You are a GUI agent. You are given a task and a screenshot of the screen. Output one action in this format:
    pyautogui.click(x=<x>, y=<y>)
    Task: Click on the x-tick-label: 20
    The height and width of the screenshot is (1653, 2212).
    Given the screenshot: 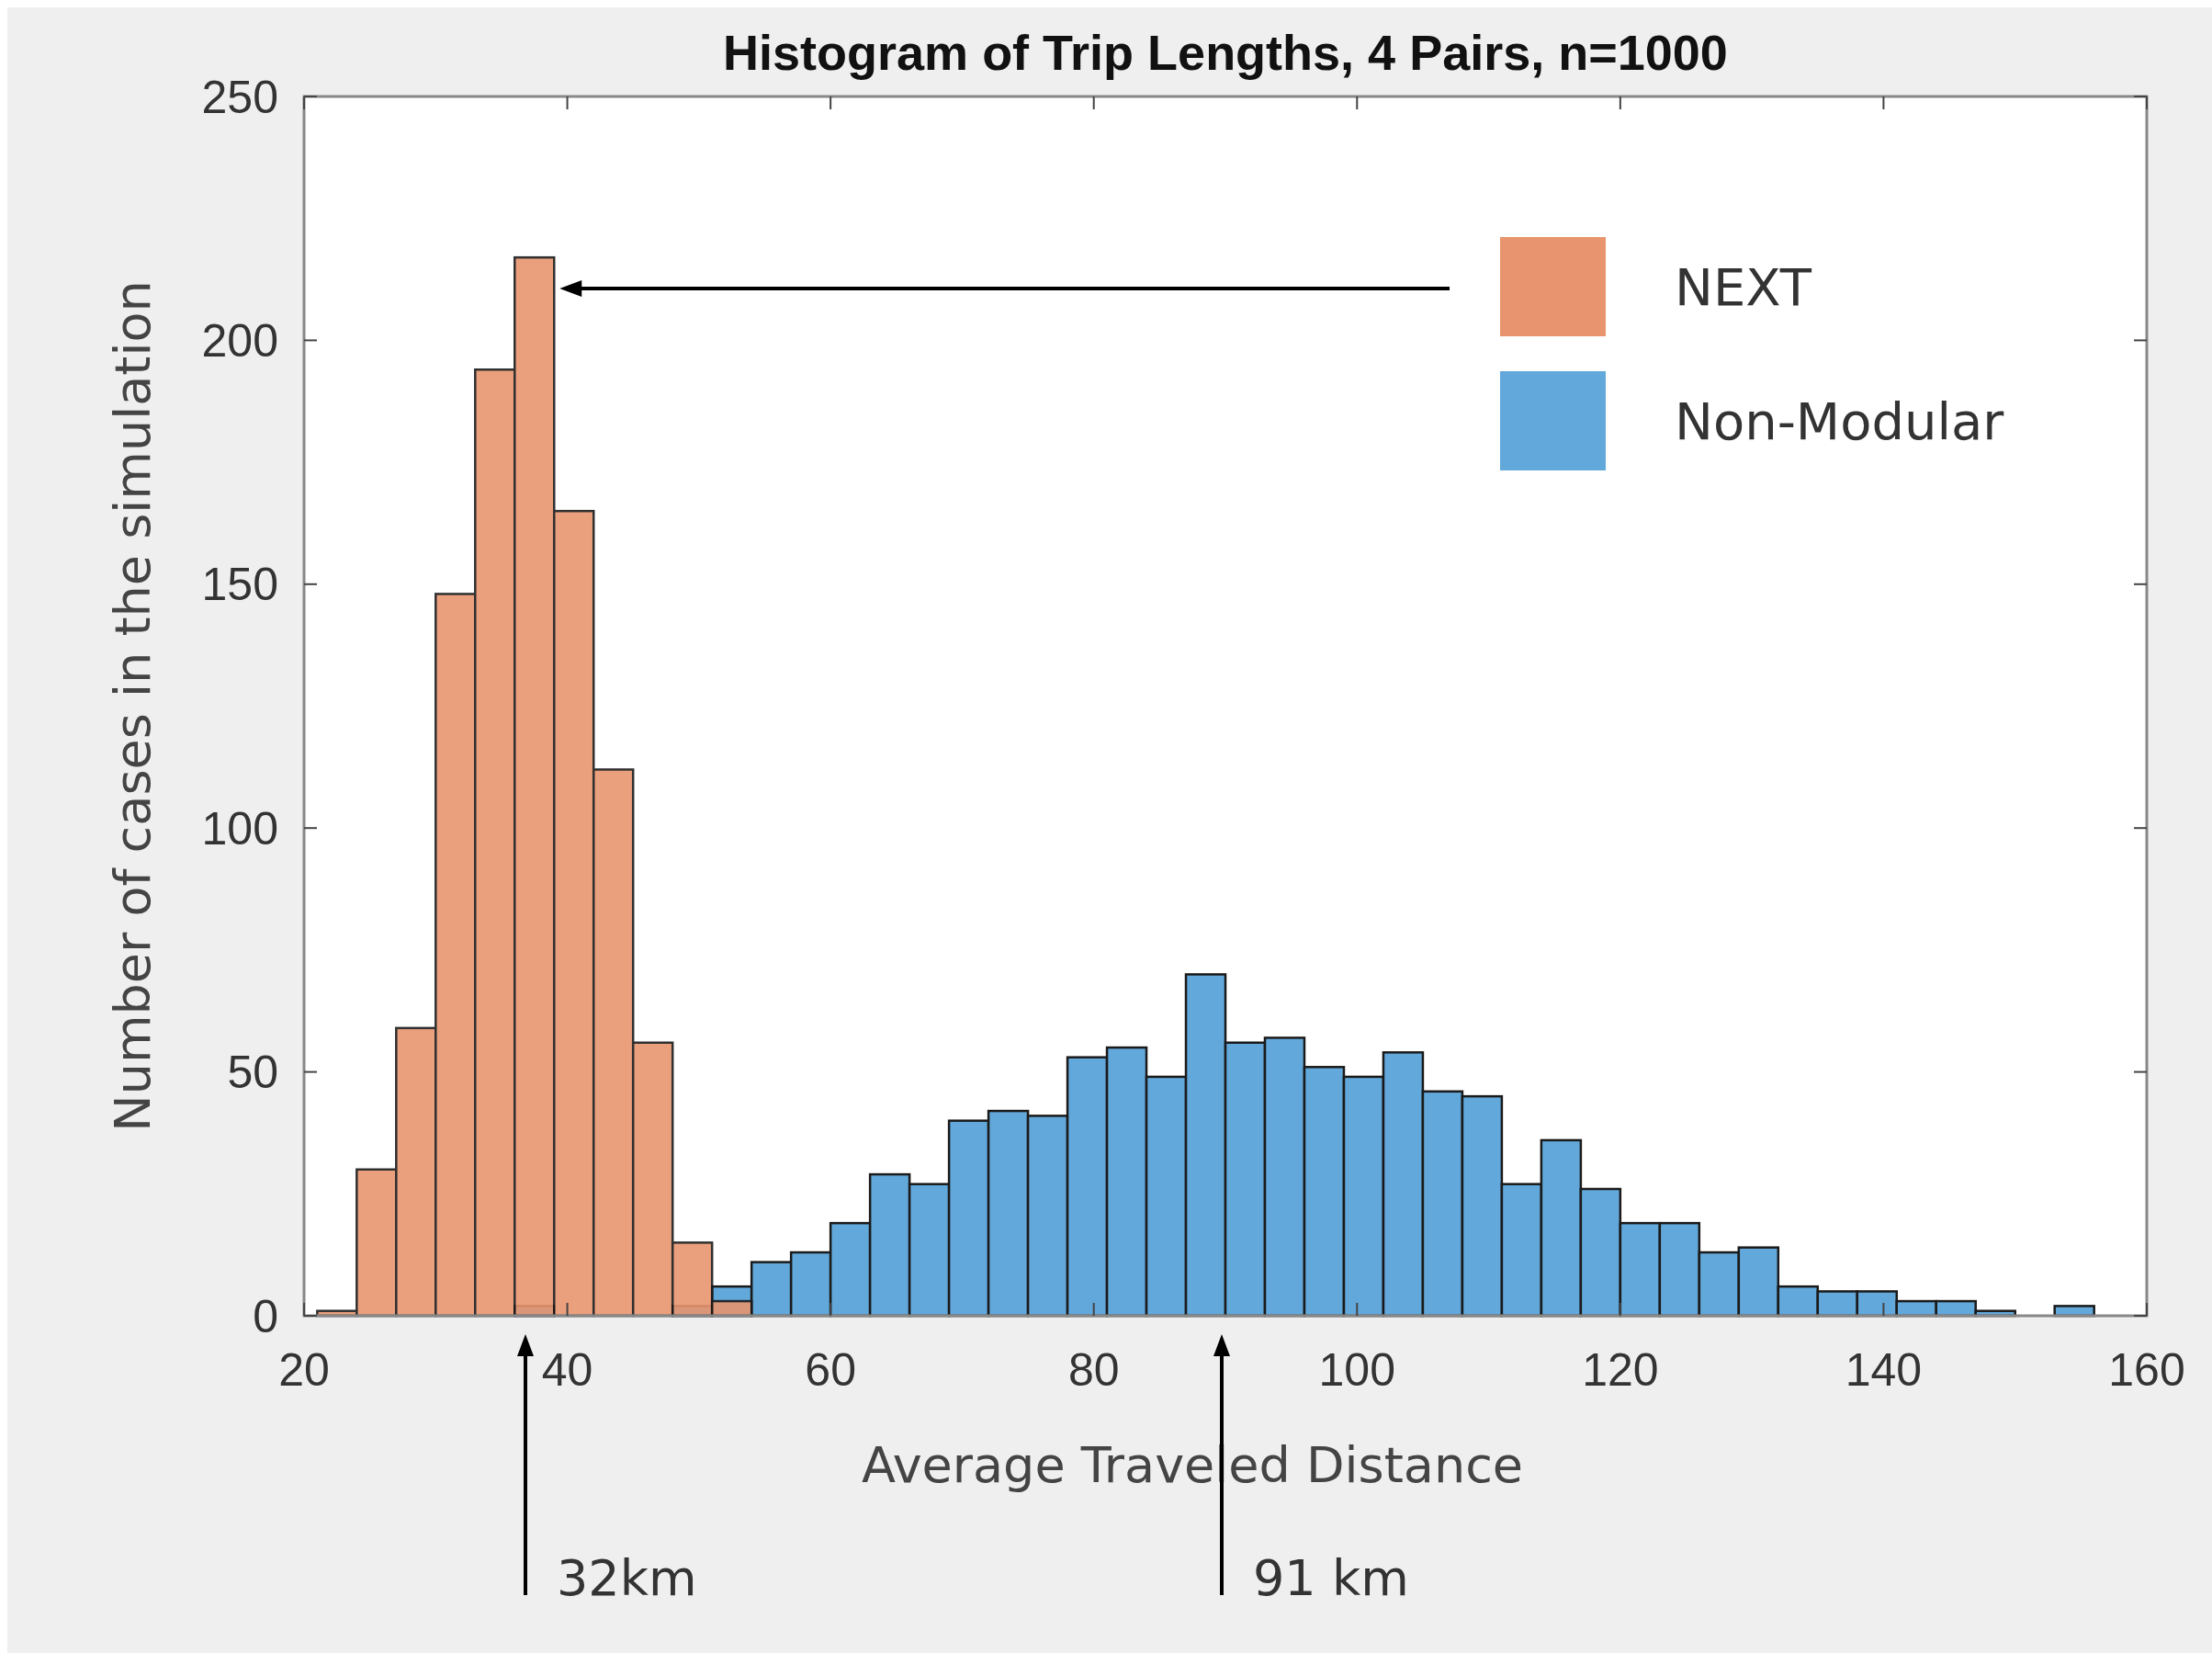 What is the action you would take?
    pyautogui.click(x=304, y=1370)
    